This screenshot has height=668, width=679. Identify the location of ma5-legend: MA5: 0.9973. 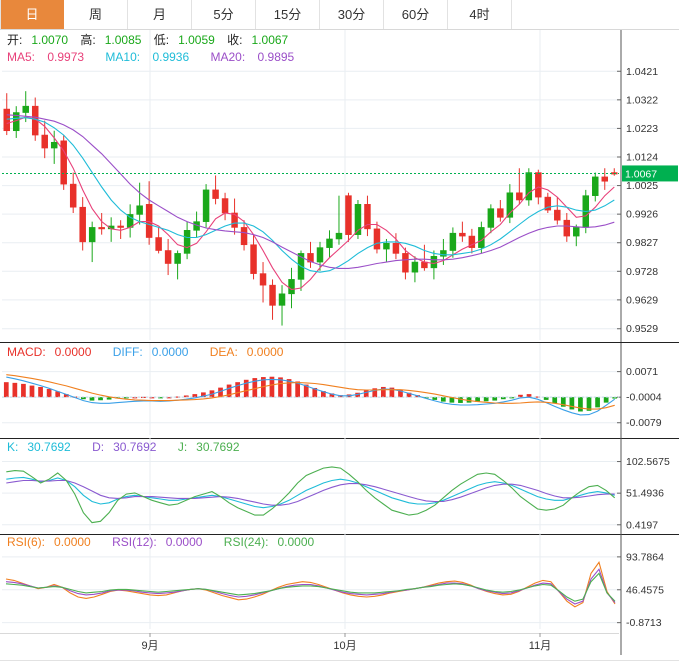
(46, 57).